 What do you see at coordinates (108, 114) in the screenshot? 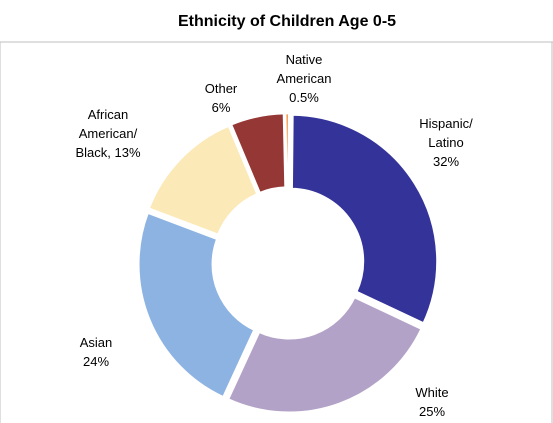
I see `slice-label-line: African` at bounding box center [108, 114].